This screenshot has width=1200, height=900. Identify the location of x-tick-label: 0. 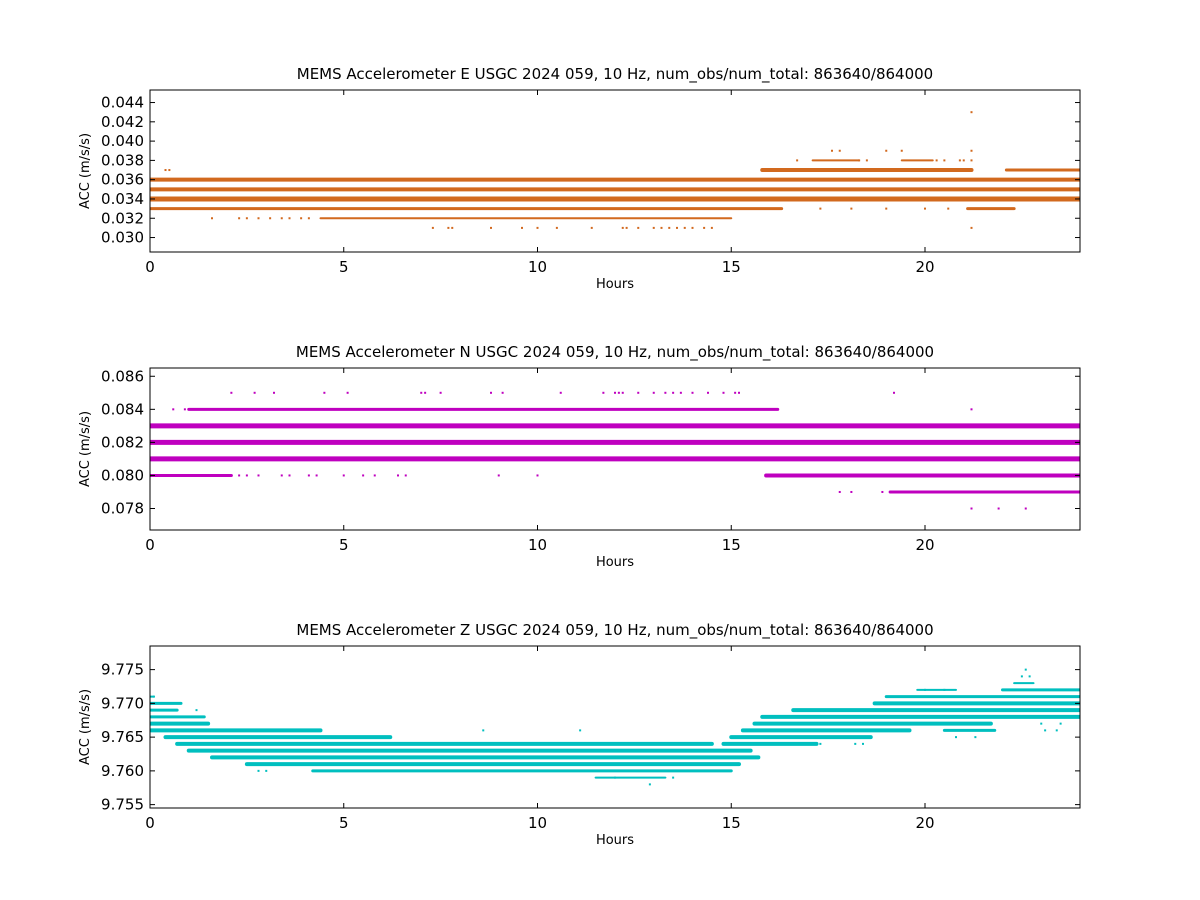
(150, 823).